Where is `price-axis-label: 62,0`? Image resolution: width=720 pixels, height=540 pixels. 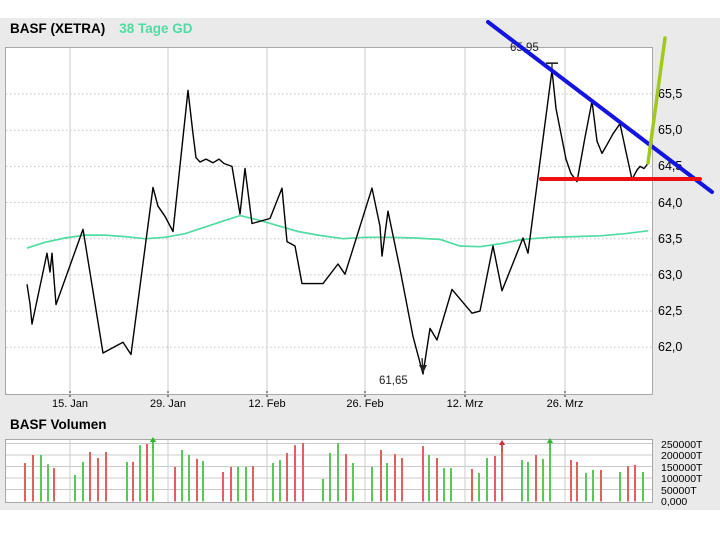 price-axis-label: 62,0 is located at coordinates (670, 347).